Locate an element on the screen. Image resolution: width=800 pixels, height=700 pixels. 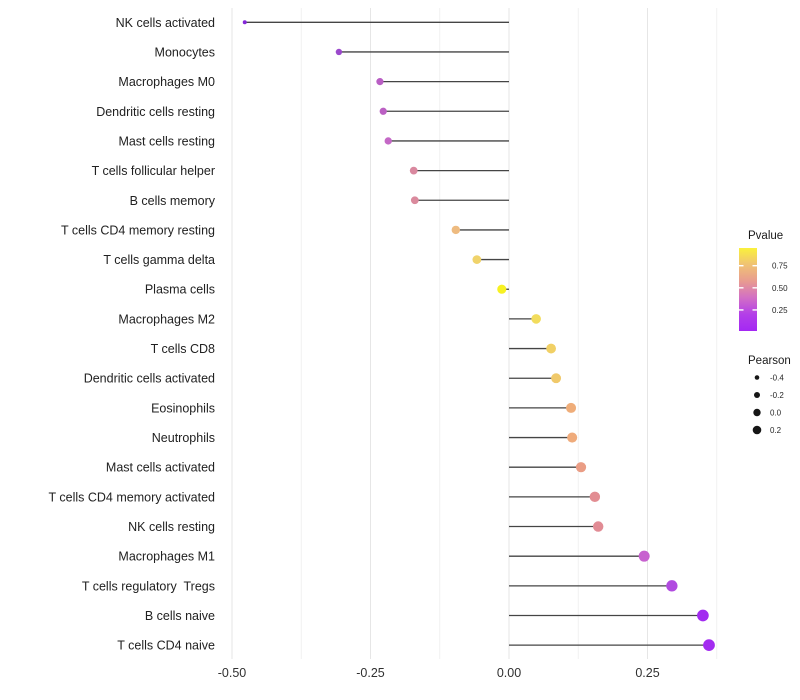
row-label: Neutrophils is located at coordinates (183, 438).